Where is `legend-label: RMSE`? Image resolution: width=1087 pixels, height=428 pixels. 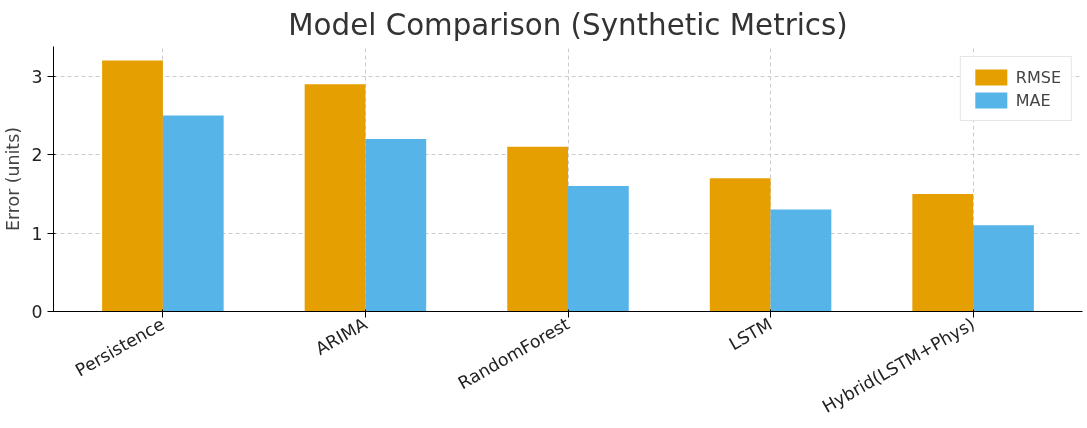
legend-label: RMSE is located at coordinates (1038, 77).